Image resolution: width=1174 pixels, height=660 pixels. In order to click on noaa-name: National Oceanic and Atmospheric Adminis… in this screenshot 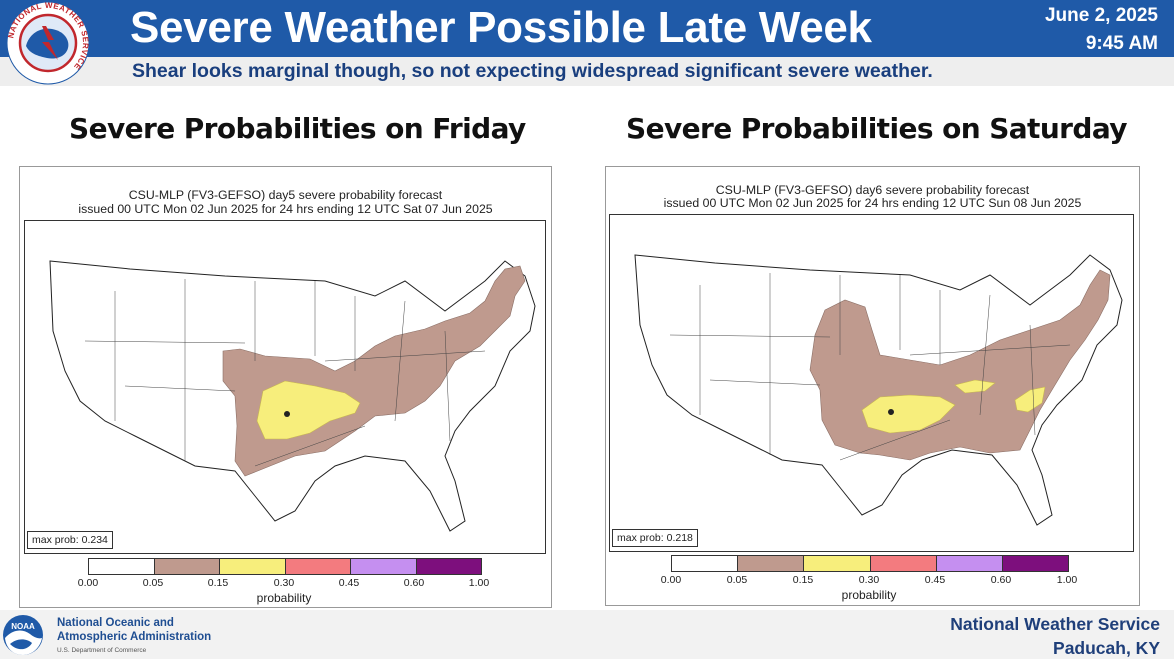, I will do `click(134, 637)`.